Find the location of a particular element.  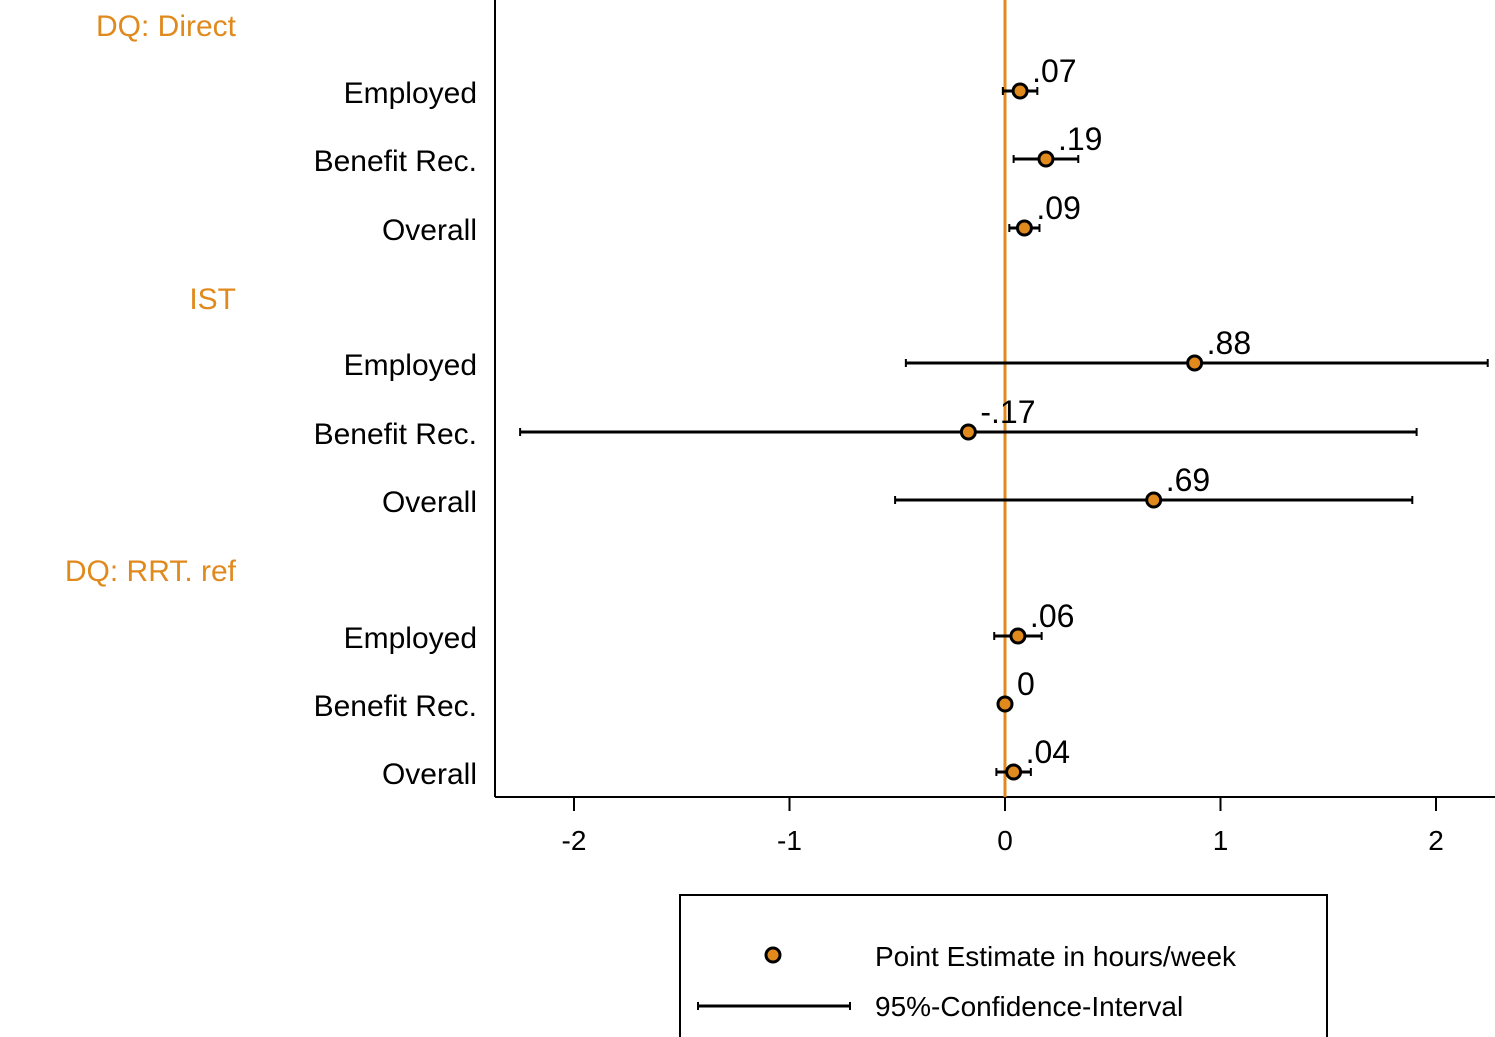

legend-point-symbol is located at coordinates (773, 955).